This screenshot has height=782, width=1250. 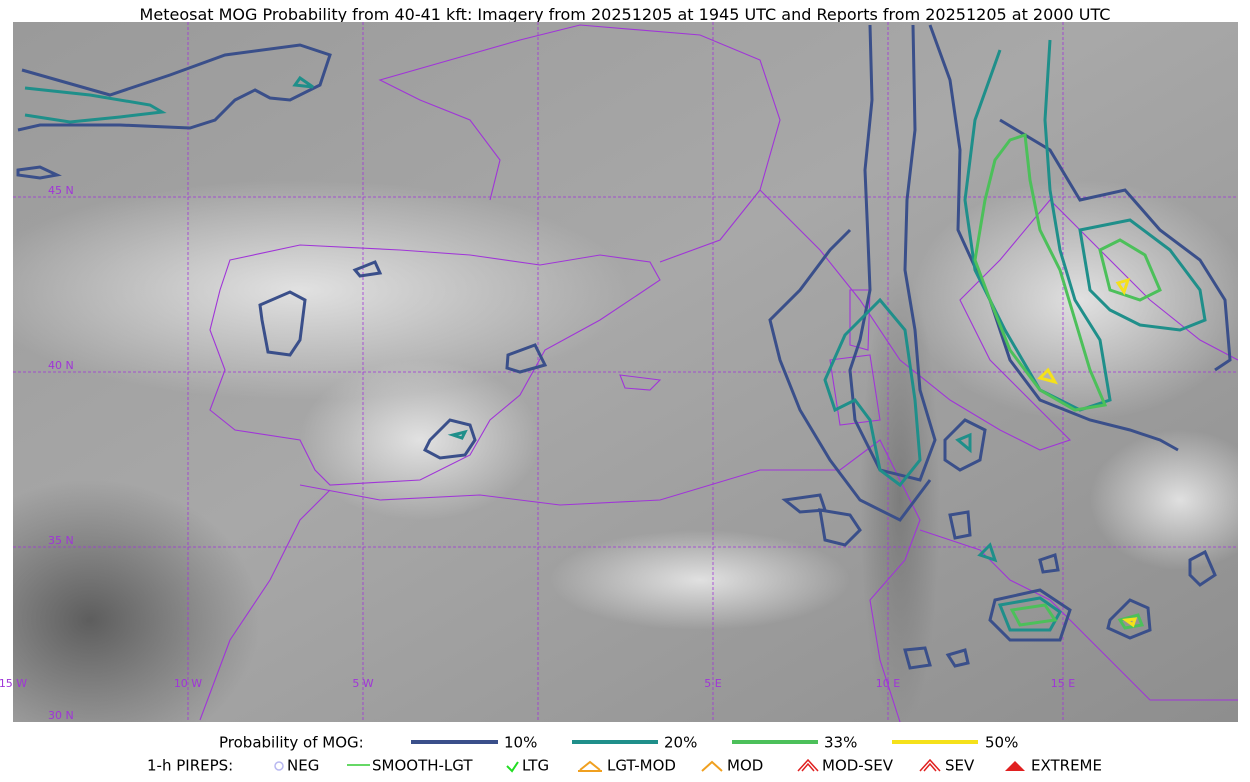 What do you see at coordinates (362, 683) in the screenshot?
I see `lon-label: 5 W` at bounding box center [362, 683].